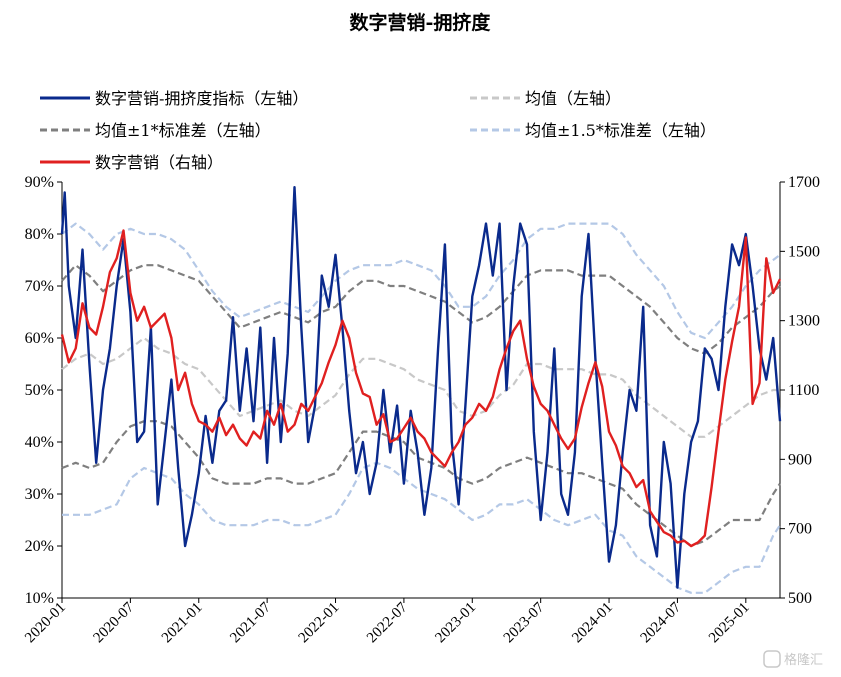  I want to click on x-tick-label: 2025-01, so click(729, 623).